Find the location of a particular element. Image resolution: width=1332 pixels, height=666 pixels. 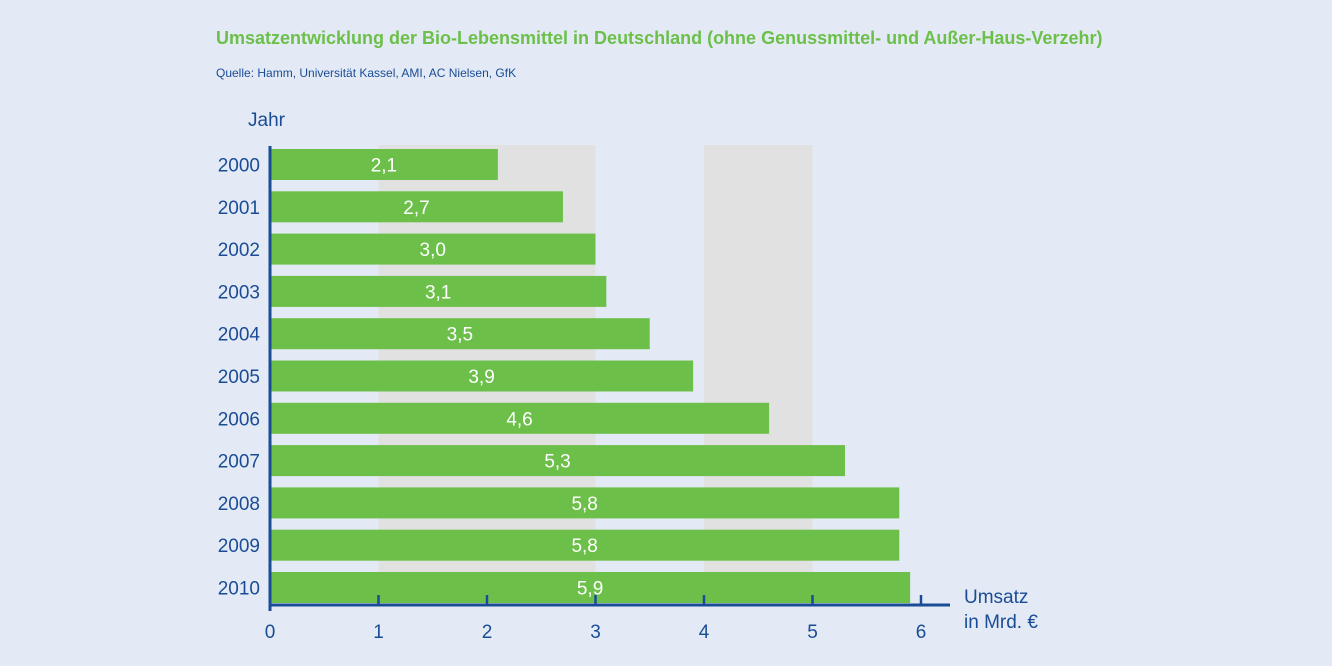

bar-2006 is located at coordinates (520, 418).